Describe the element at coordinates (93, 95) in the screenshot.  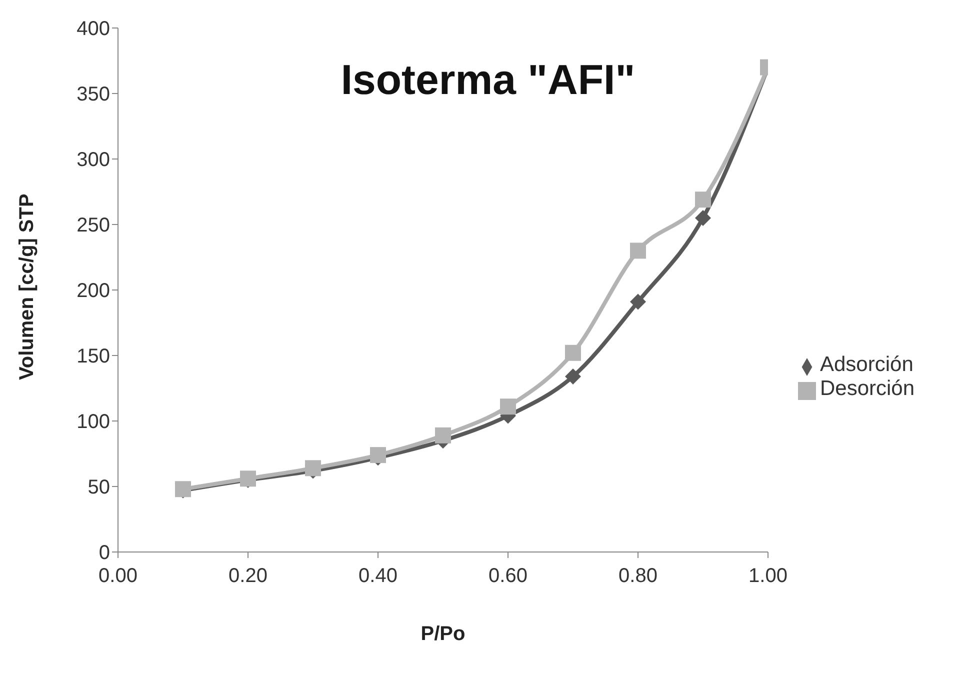
I see `y-tick-label: 350` at that location.